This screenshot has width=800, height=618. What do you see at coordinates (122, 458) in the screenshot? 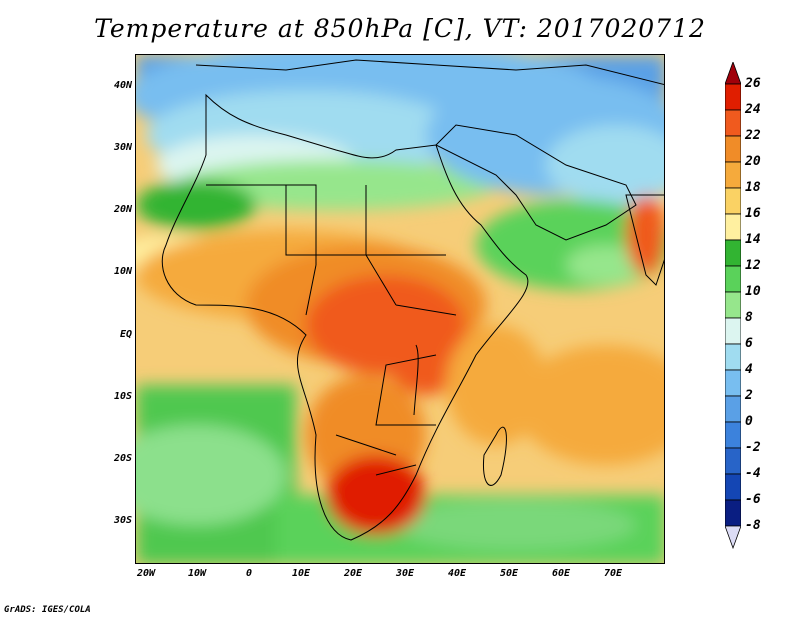
I see `lat-label: 20S` at bounding box center [122, 458].